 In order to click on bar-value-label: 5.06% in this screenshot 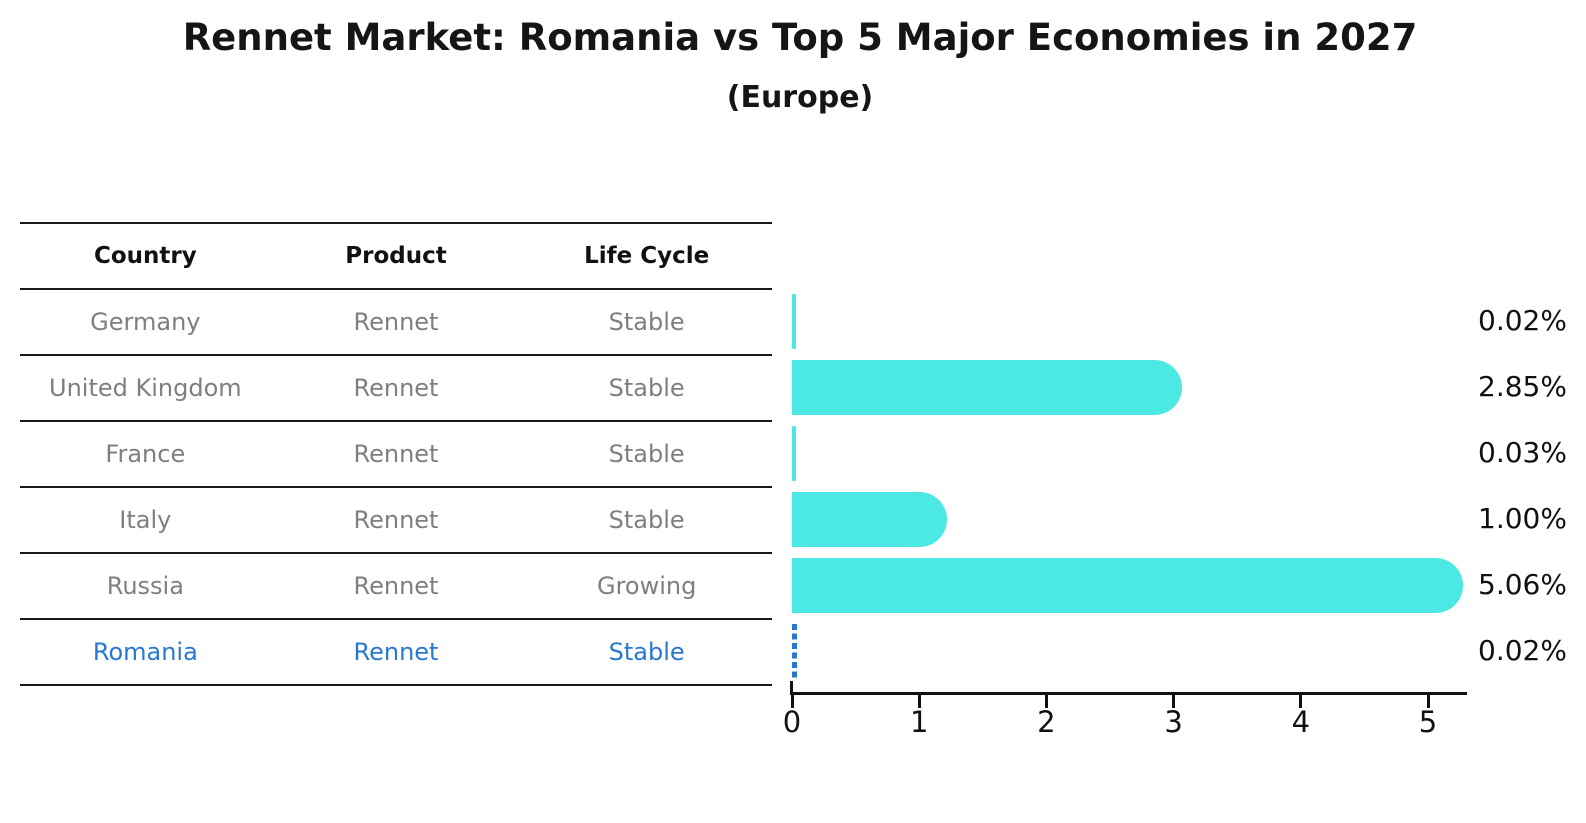, I will do `click(1522, 584)`.